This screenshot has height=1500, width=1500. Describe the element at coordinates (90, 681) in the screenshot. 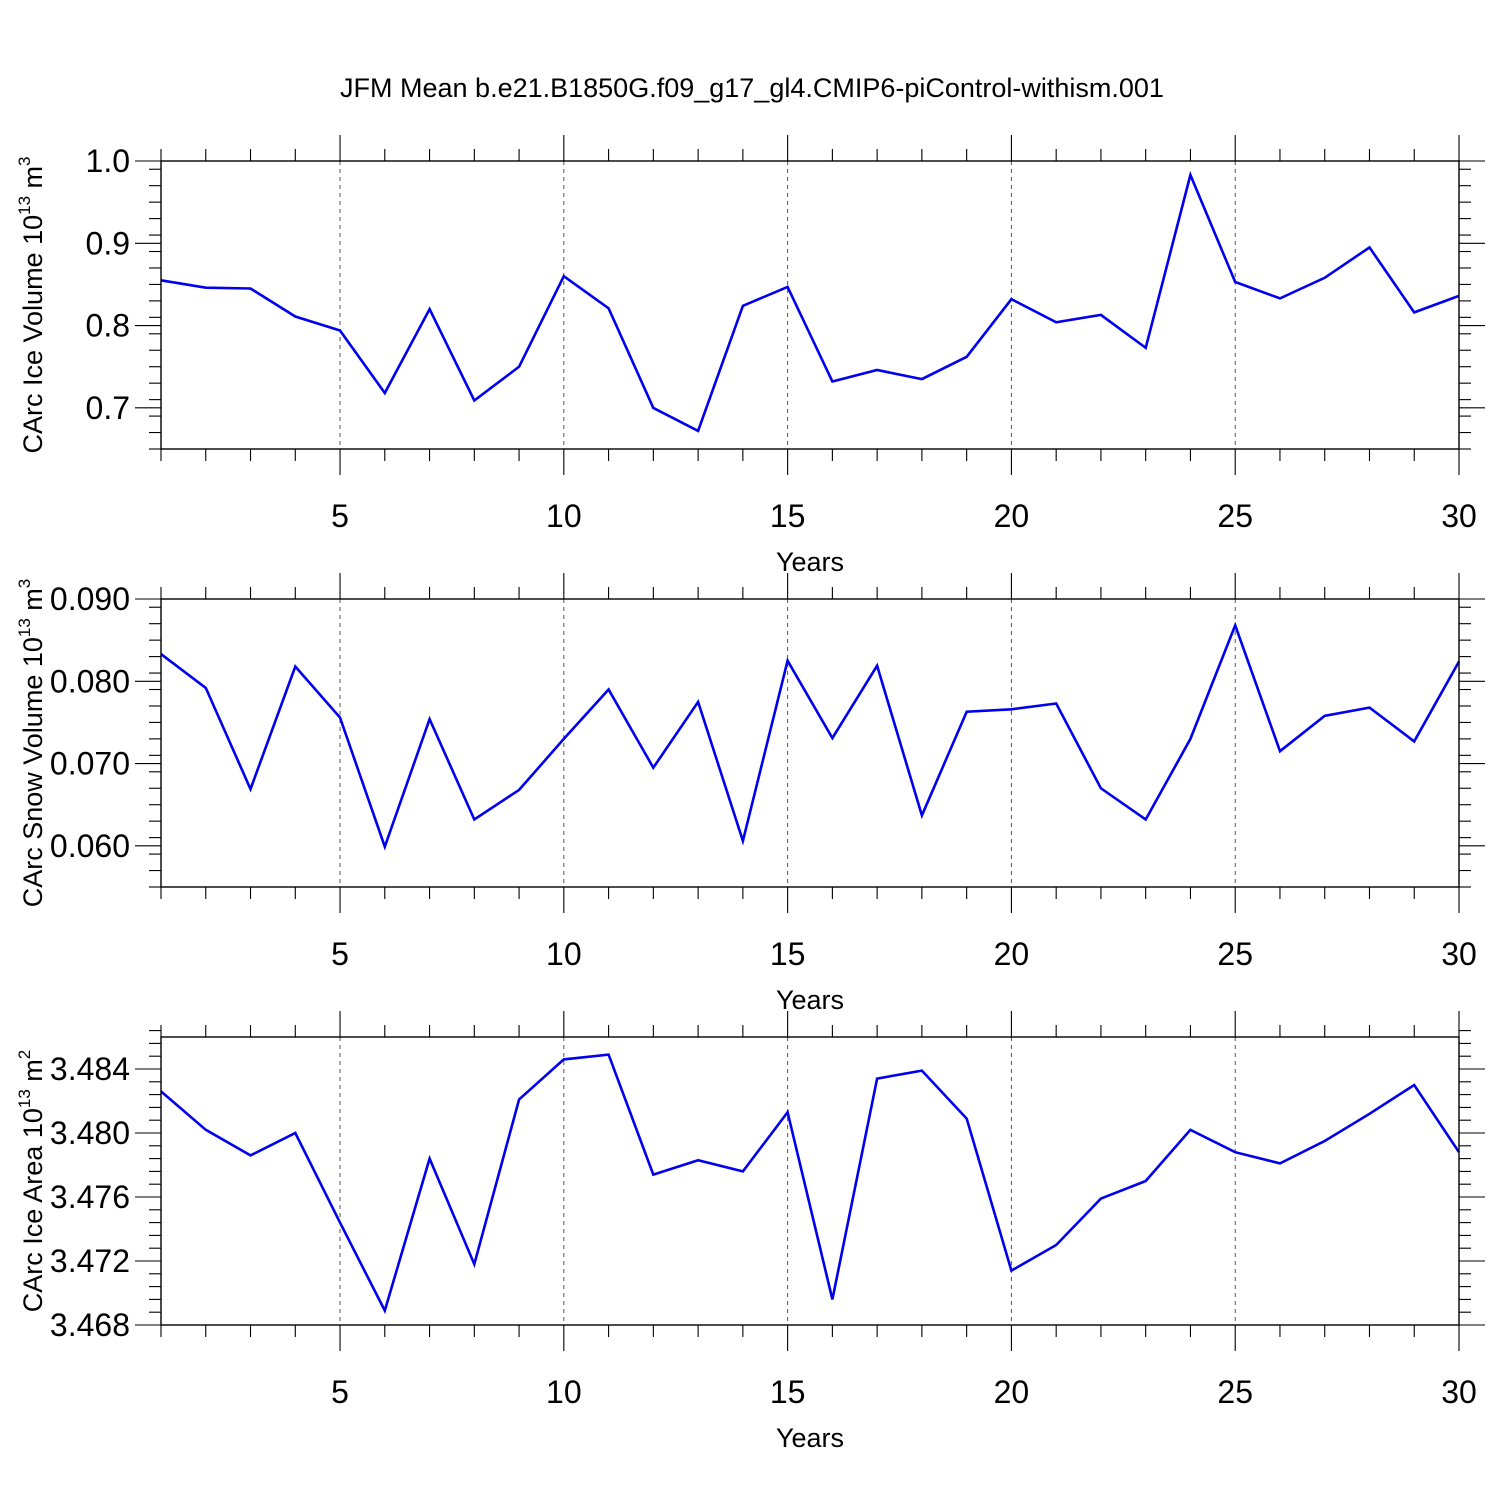

I see `y-tick-label: 0.080` at that location.